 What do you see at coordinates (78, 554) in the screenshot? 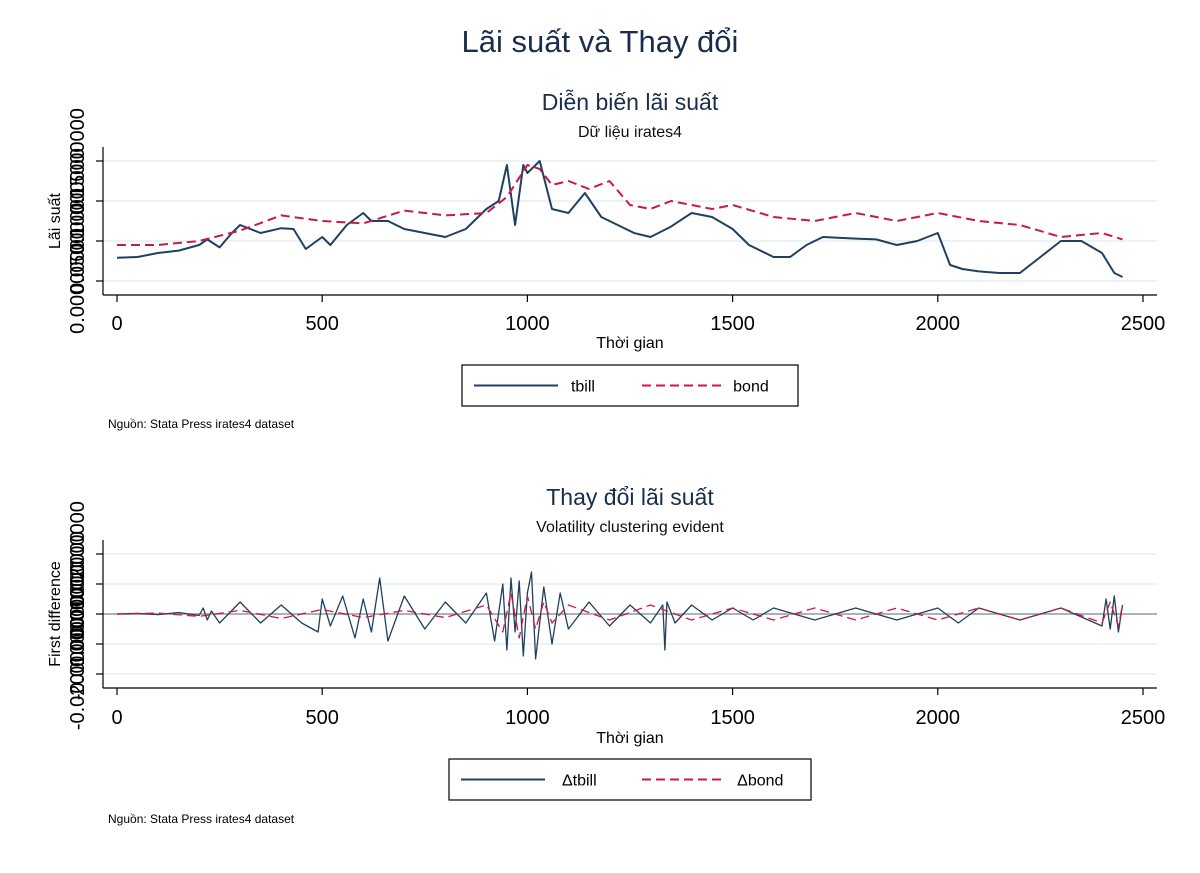
I see `y-tick-label: 0.02000000` at bounding box center [78, 554].